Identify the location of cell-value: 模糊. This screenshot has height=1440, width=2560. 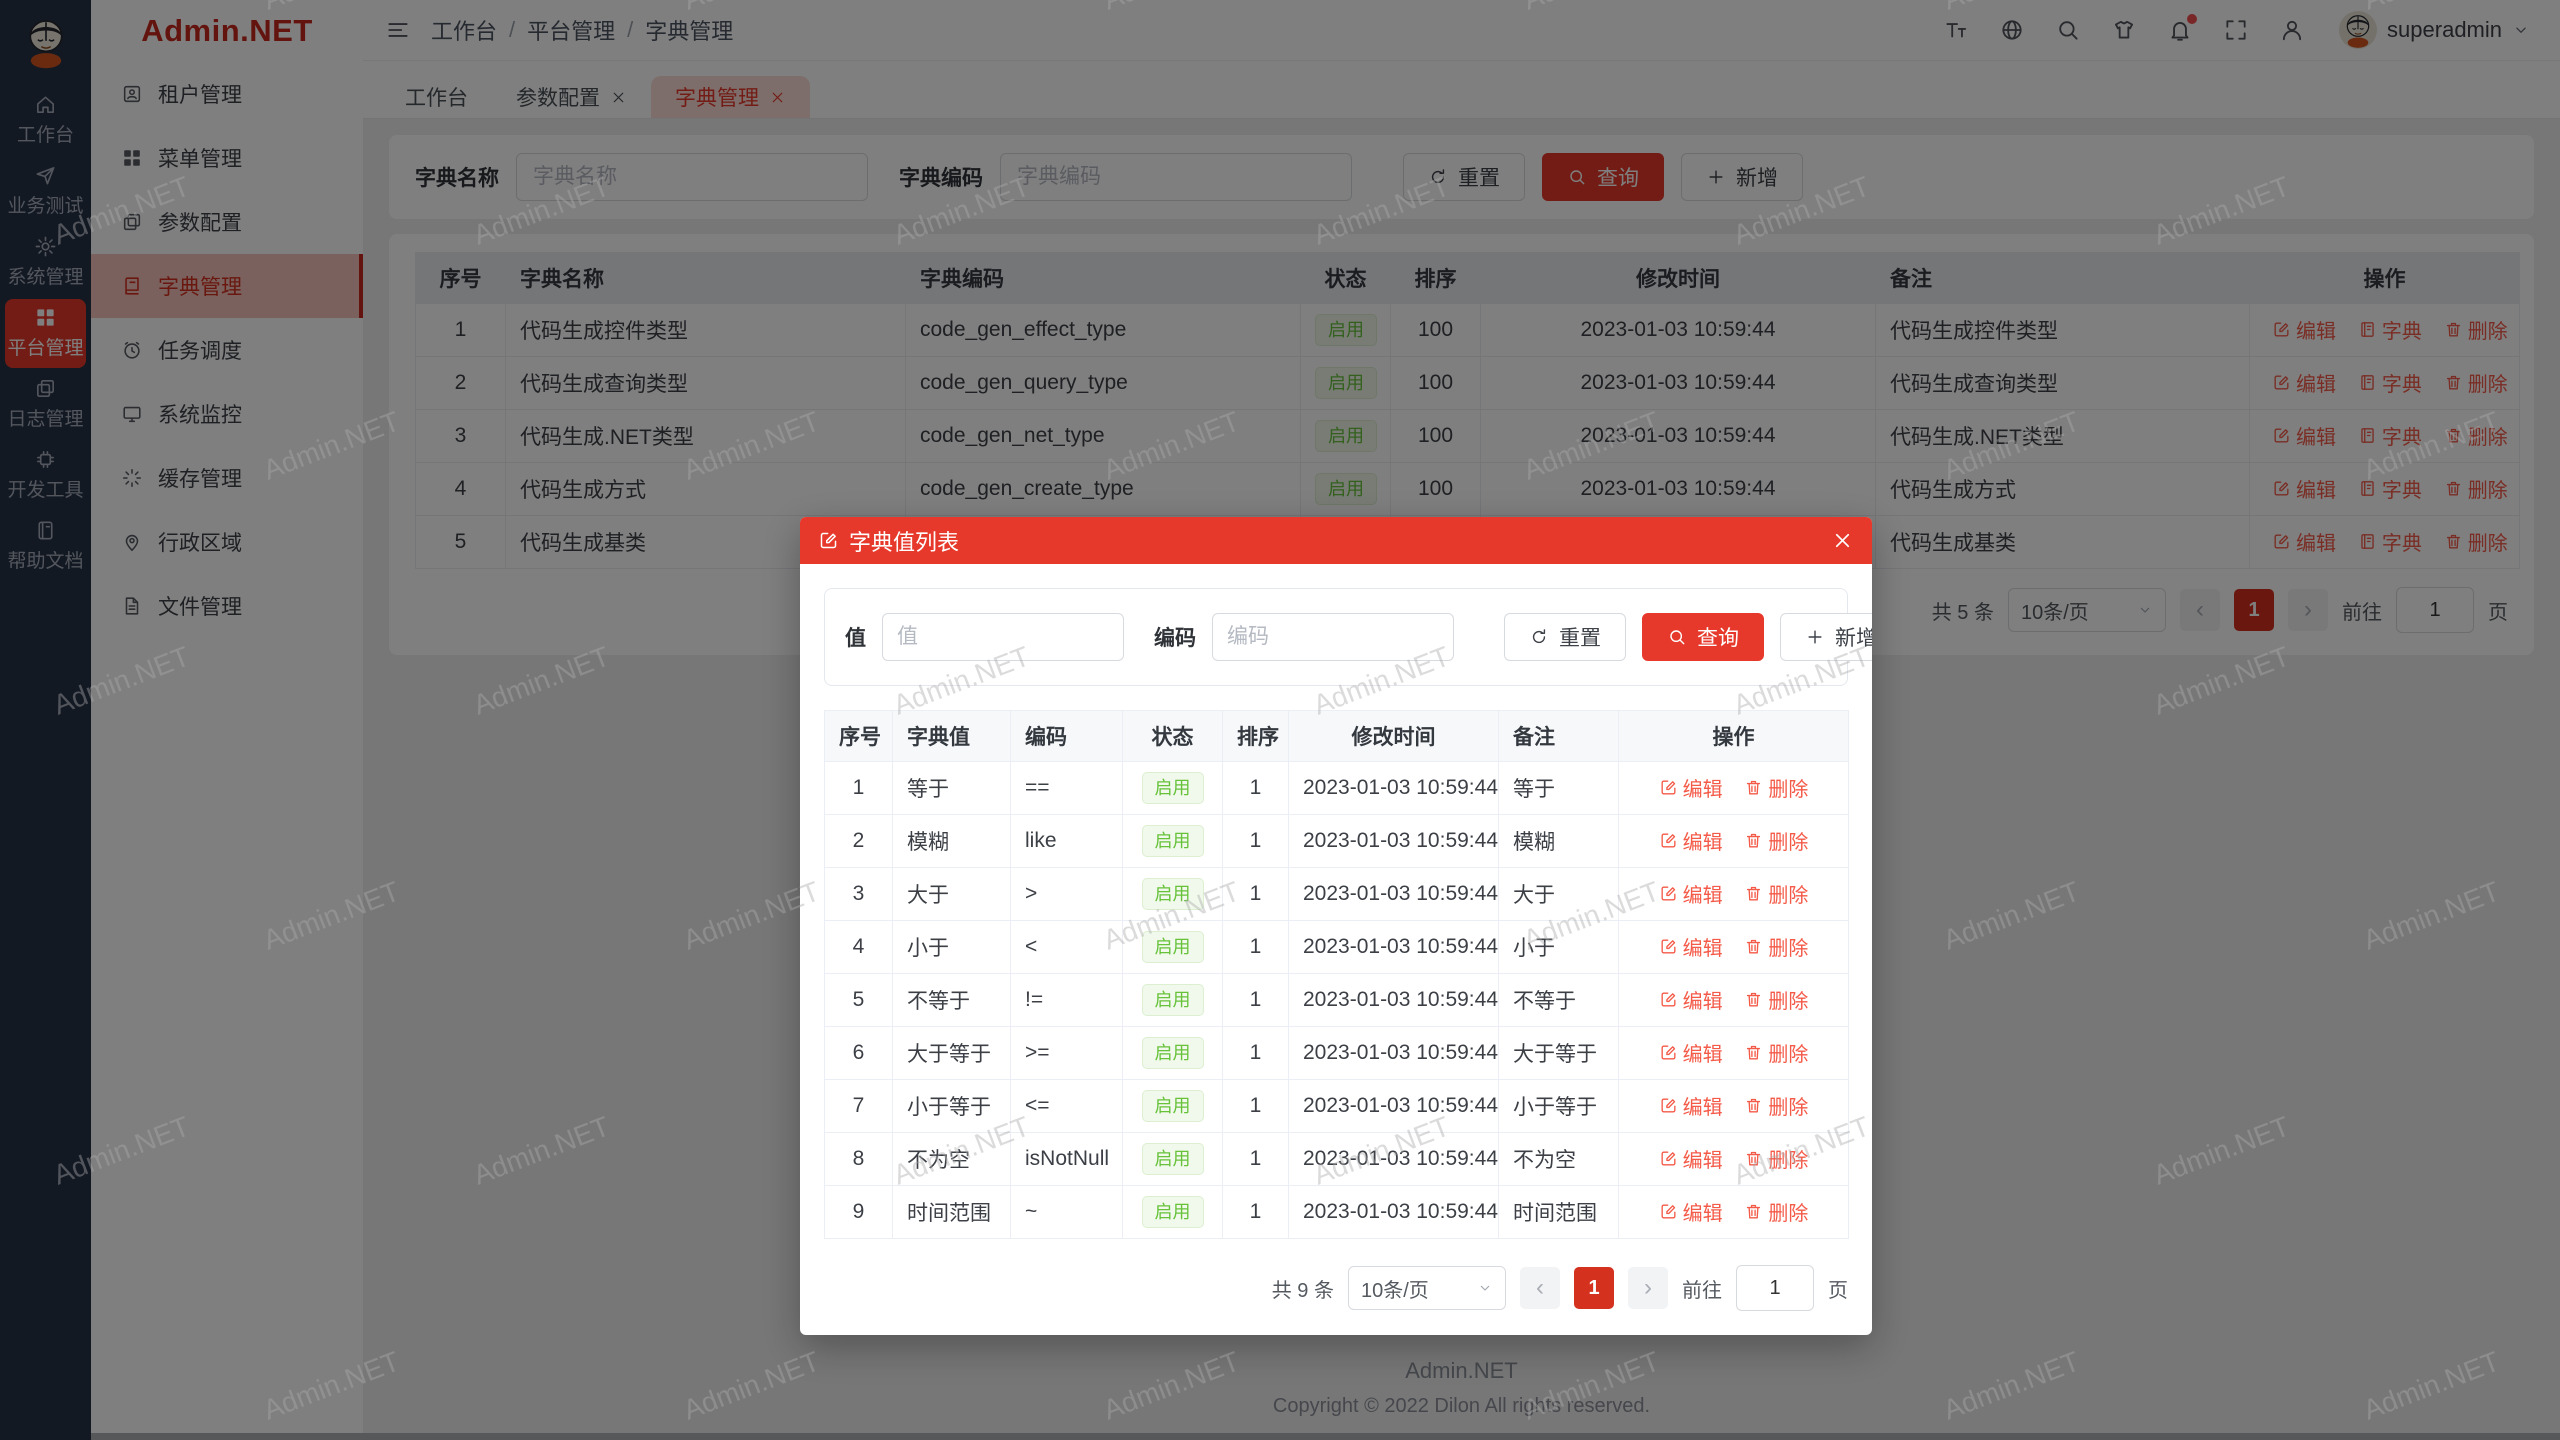
(951, 841).